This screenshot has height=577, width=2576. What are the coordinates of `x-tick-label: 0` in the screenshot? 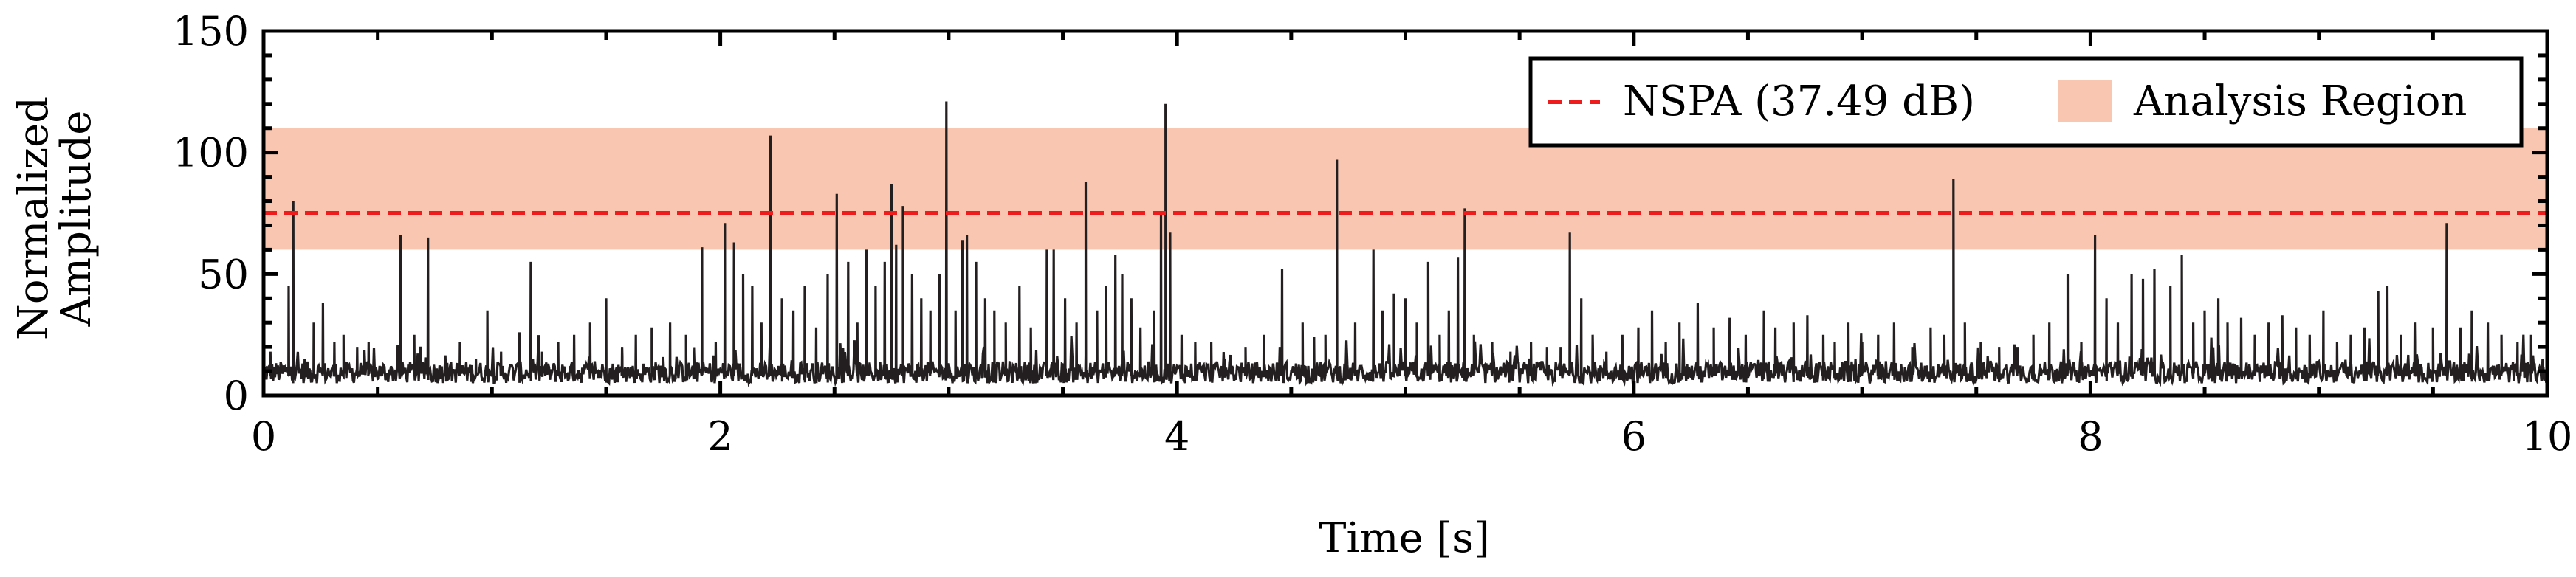 It's located at (263, 437).